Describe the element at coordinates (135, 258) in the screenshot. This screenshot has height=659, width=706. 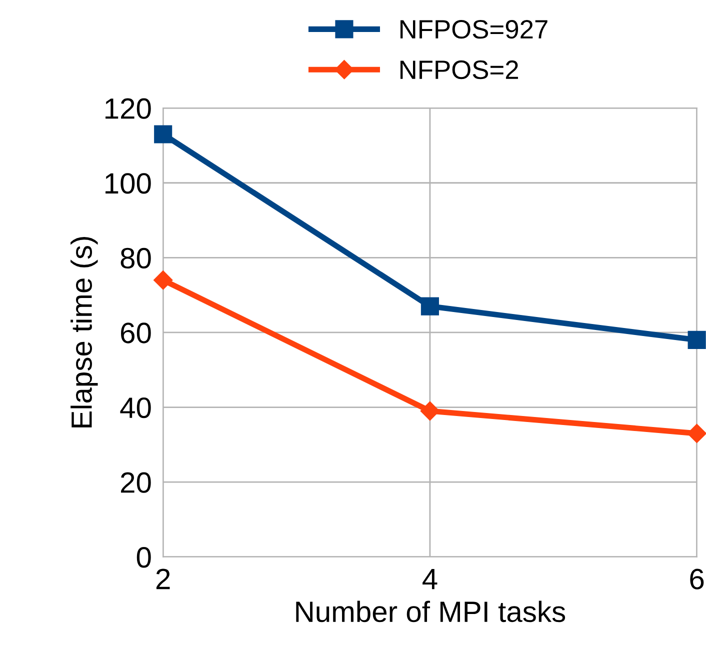
I see `y-tick-label: 80` at that location.